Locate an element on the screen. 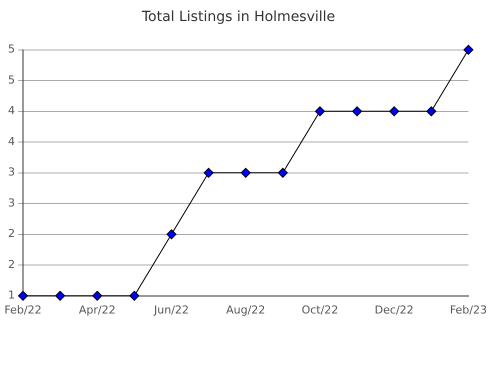 This screenshot has width=490, height=380. x-tick-label: Oct/22 is located at coordinates (320, 309).